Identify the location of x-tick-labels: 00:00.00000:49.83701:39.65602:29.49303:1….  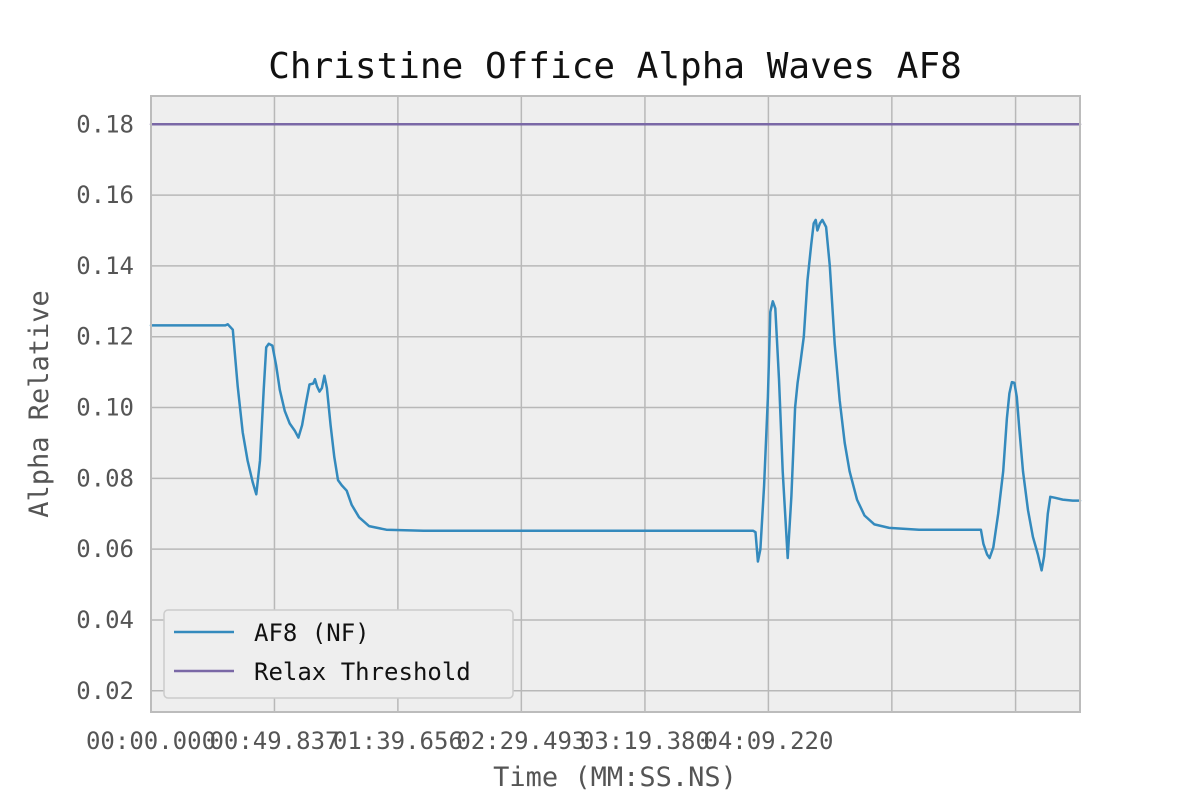
(459, 741).